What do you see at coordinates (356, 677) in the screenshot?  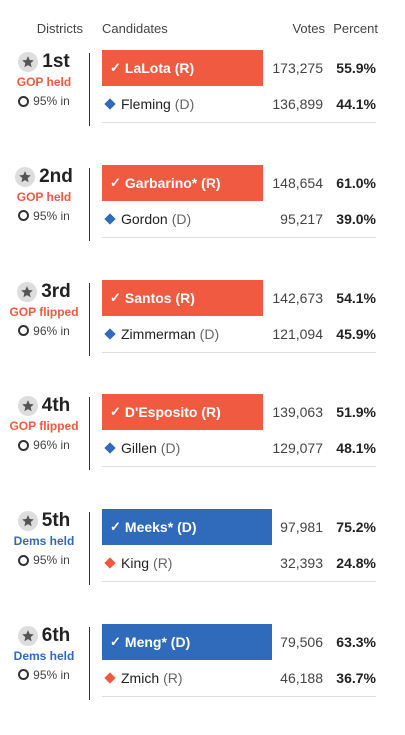 I see `loser-percent: 36.7%` at bounding box center [356, 677].